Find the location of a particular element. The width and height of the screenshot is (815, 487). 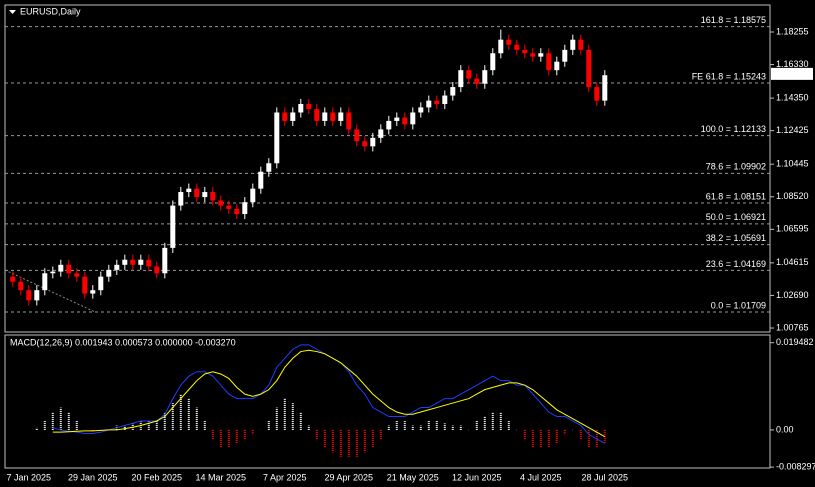

fib-label: 61.8 = 1.08151 is located at coordinates (736, 196).